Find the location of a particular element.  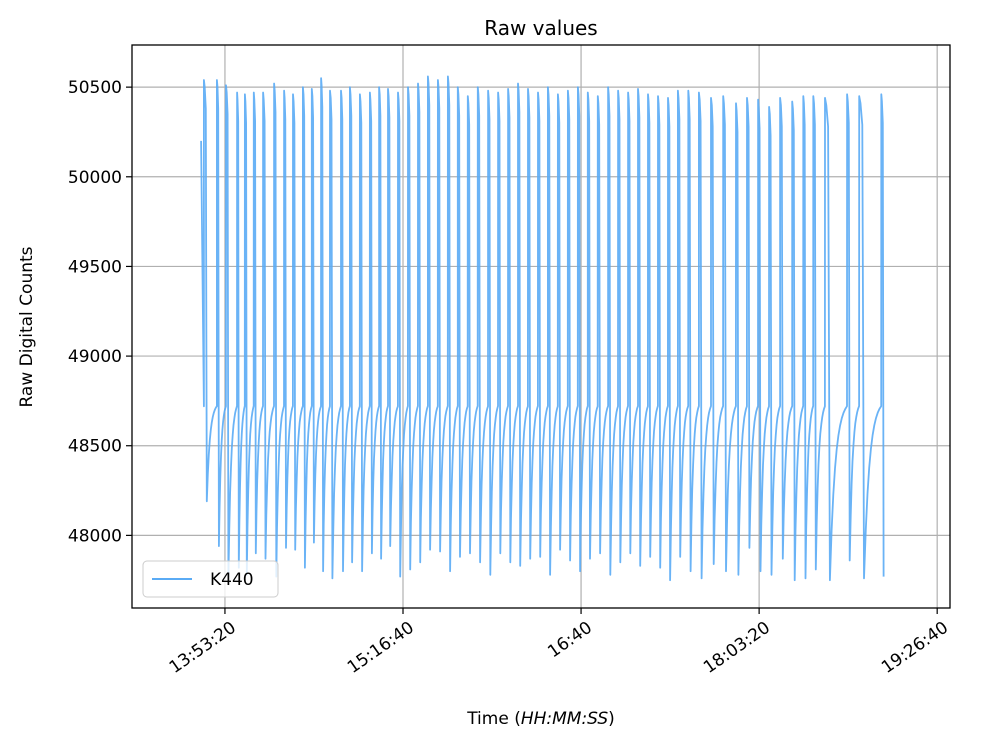

legend-box is located at coordinates (210, 579).